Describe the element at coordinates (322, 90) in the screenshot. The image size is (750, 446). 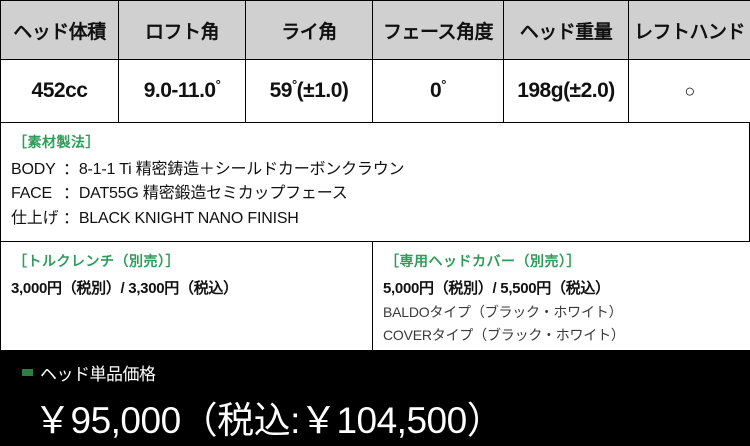
I see `lie-angle-tolerance: (±1.0)` at that location.